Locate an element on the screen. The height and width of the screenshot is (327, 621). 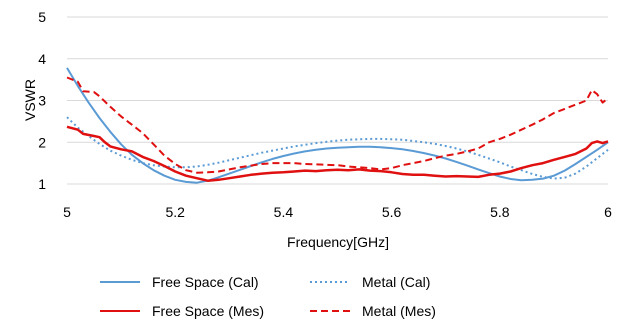
legend-label-3: Metal (Mes) is located at coordinates (399, 311).